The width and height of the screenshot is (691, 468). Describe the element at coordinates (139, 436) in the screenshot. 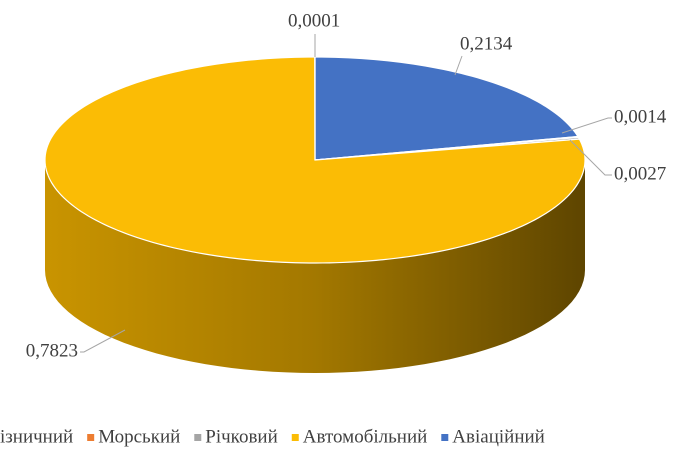

I see `legend-label: Морський` at that location.